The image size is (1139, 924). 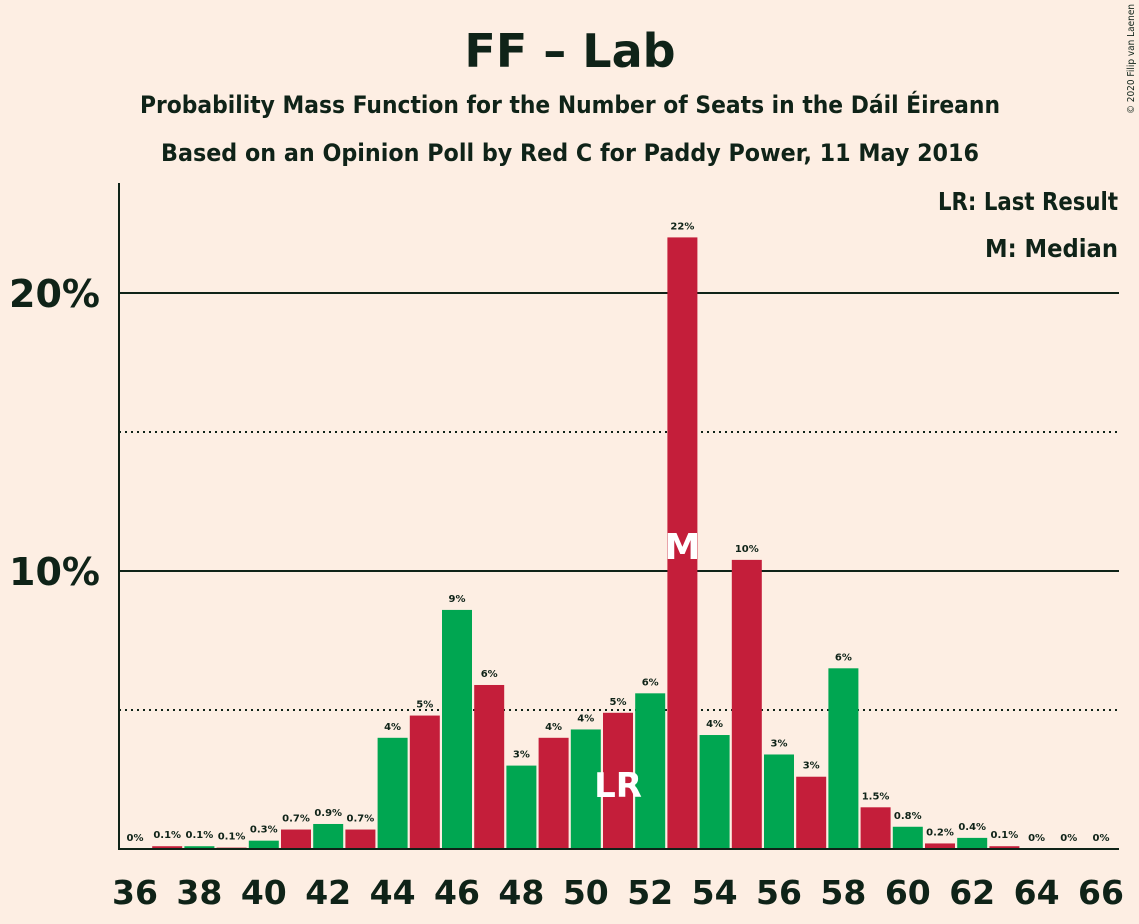 What do you see at coordinates (569, 51) in the screenshot?
I see `chart-title: FF – Lab` at bounding box center [569, 51].